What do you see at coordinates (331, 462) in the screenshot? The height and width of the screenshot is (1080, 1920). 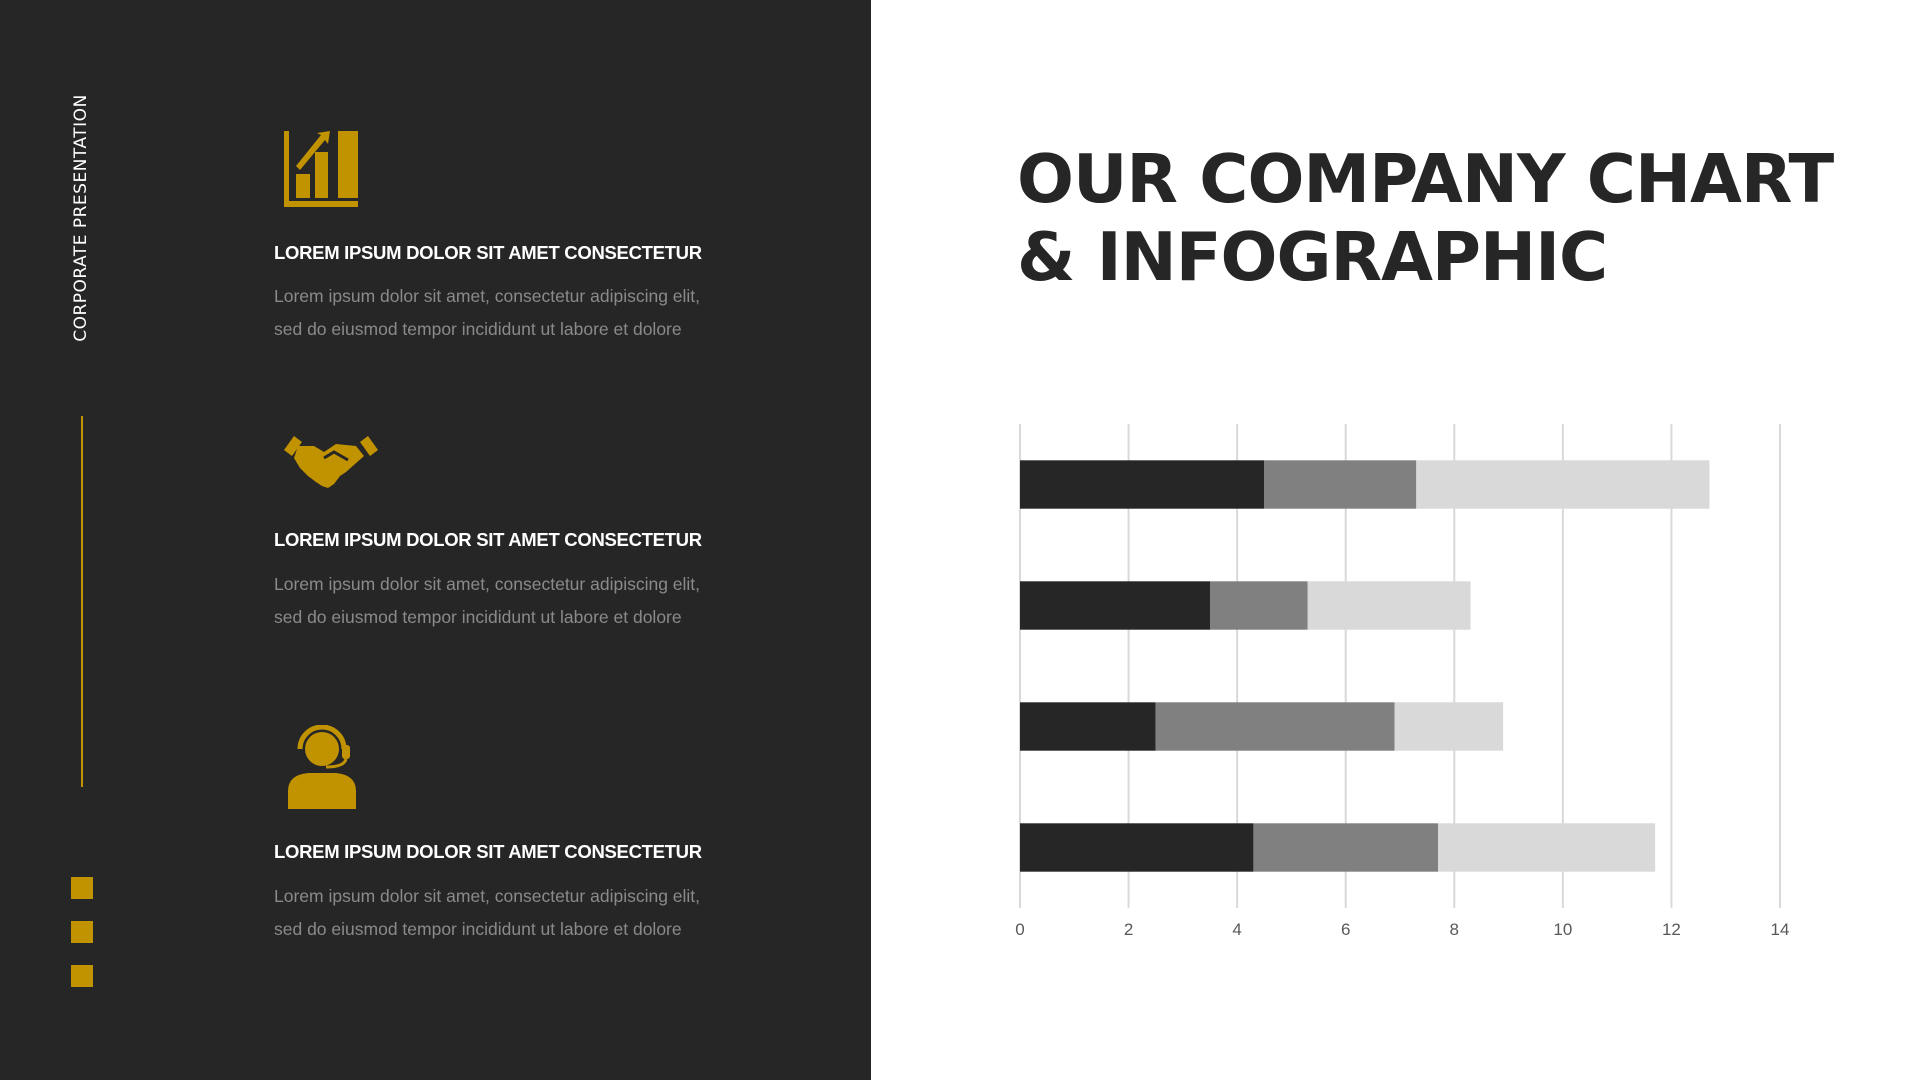 I see `handshake-icon` at bounding box center [331, 462].